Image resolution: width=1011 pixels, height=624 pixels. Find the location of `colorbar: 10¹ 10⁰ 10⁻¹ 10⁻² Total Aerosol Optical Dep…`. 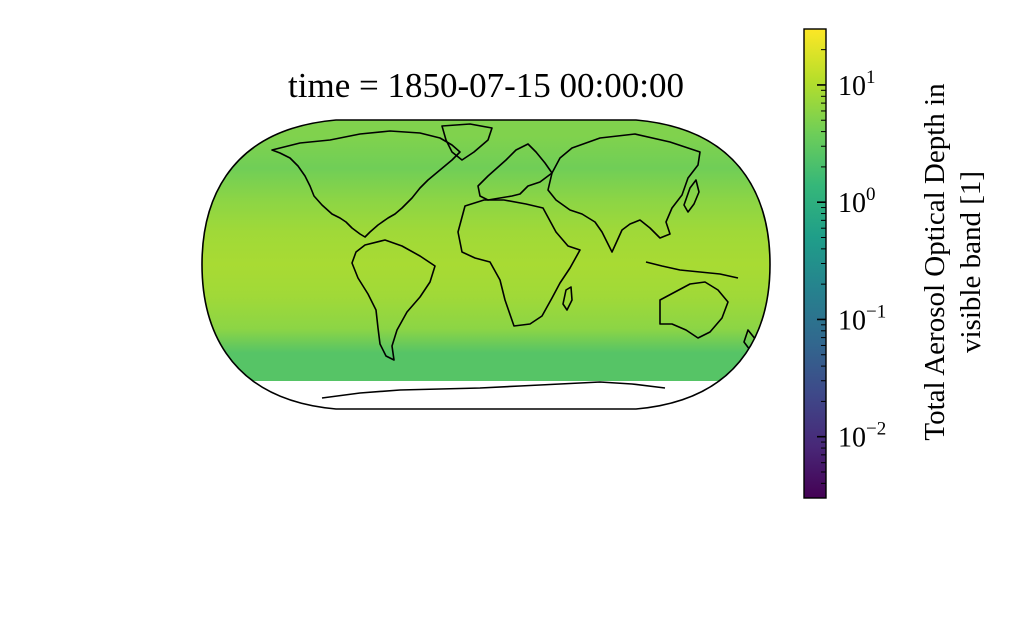

colorbar: 10¹ 10⁰ 10⁻¹ 10⁻² Total Aerosol Optical Dep… is located at coordinates (895, 263).